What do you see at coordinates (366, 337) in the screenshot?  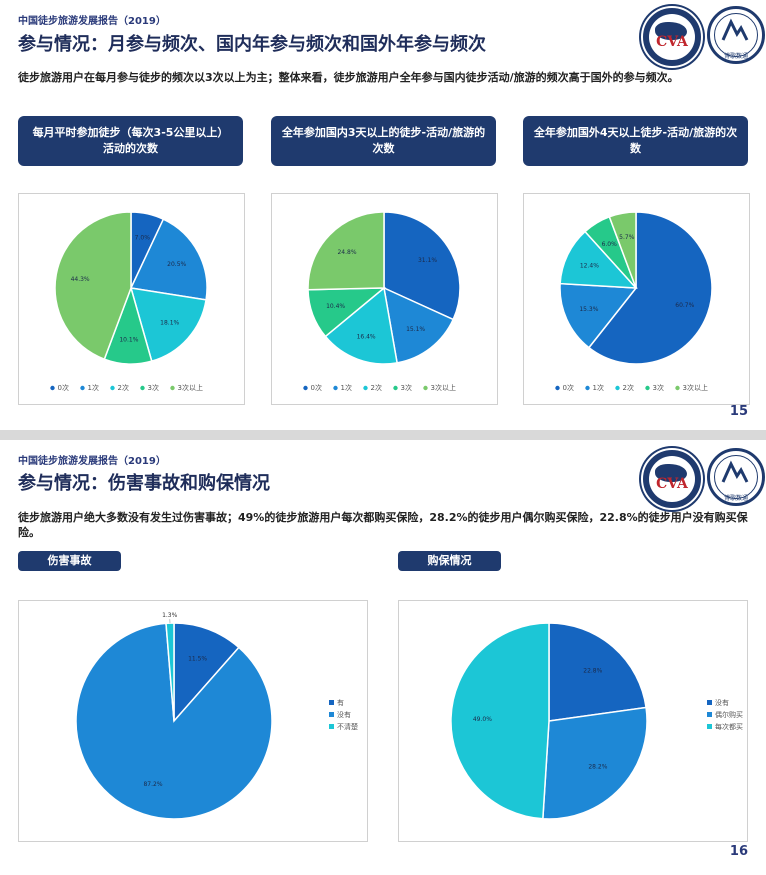 I see `data-label: 16.4%` at bounding box center [366, 337].